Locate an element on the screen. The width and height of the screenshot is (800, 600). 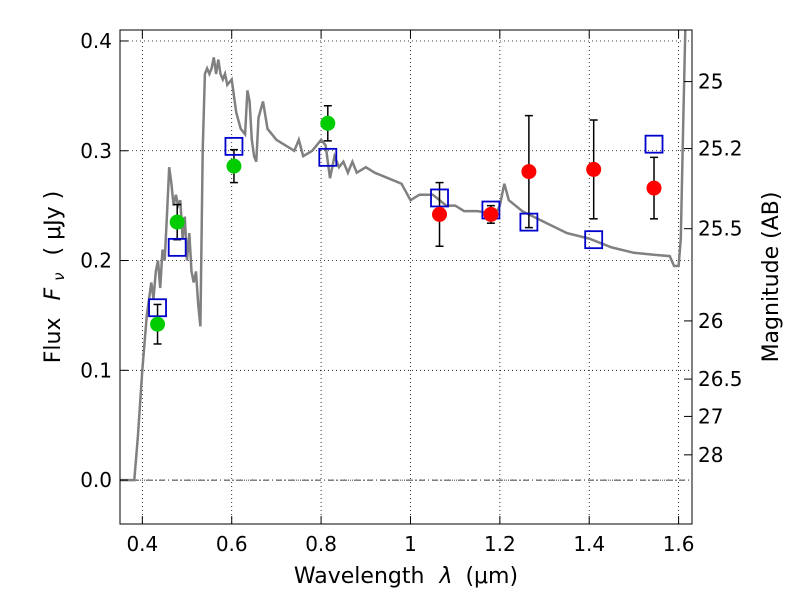
magnitude-tick-label: 25 is located at coordinates (710, 82).